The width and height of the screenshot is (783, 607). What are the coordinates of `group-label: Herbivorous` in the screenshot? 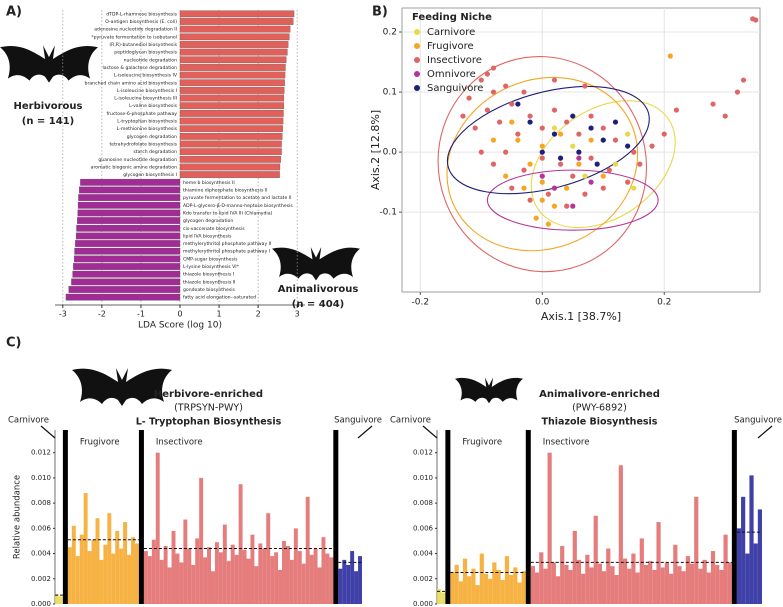 It's located at (48, 106).